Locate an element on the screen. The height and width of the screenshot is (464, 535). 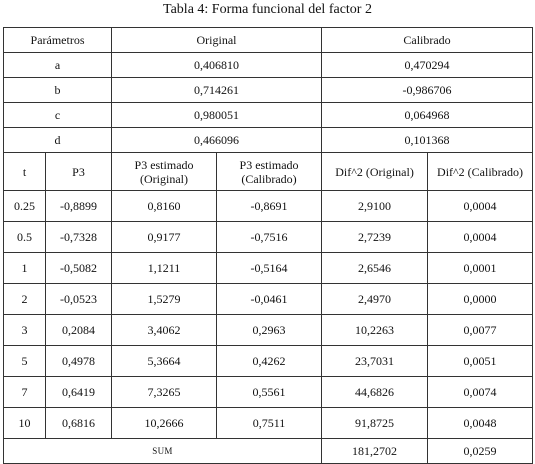
sum-dif-calibrado: 0,0259 is located at coordinates (480, 451).